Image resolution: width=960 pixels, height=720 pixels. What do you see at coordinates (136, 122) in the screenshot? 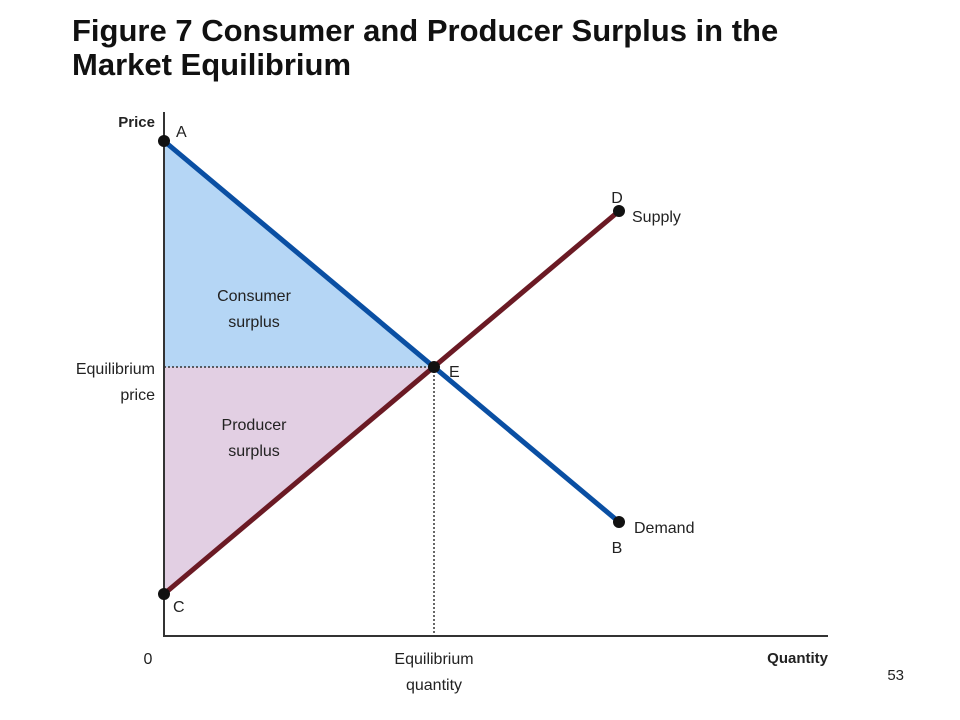
I see `y-axis-label: Price` at bounding box center [136, 122].